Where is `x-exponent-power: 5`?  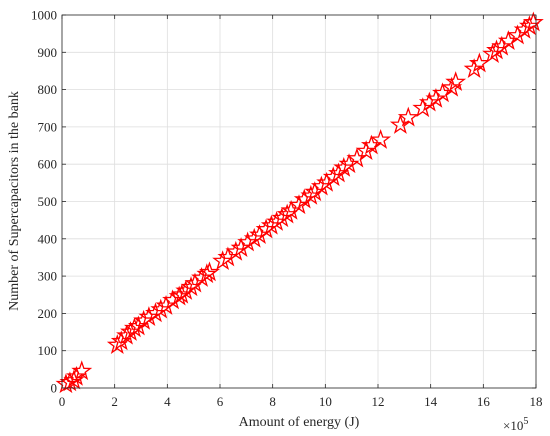 x-exponent-power: 5 is located at coordinates (525, 421).